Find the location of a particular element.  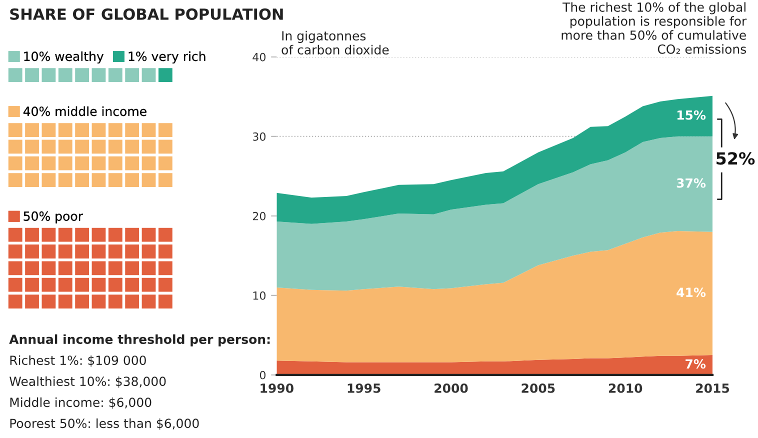

text: Middle income: $6,000 is located at coordinates (81, 403).